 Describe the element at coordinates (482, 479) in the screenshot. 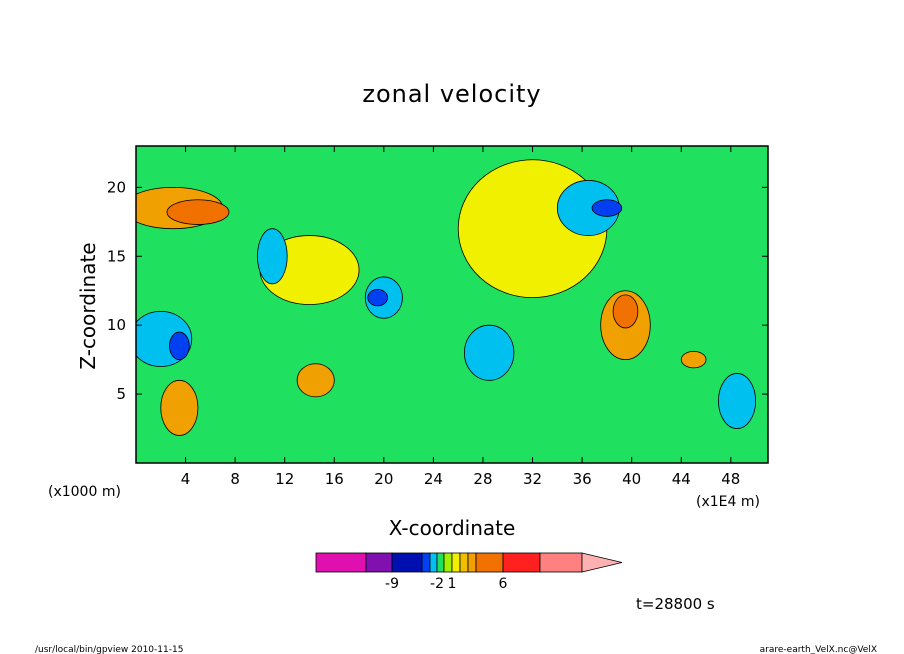

I see `x-tick-label: 28` at that location.